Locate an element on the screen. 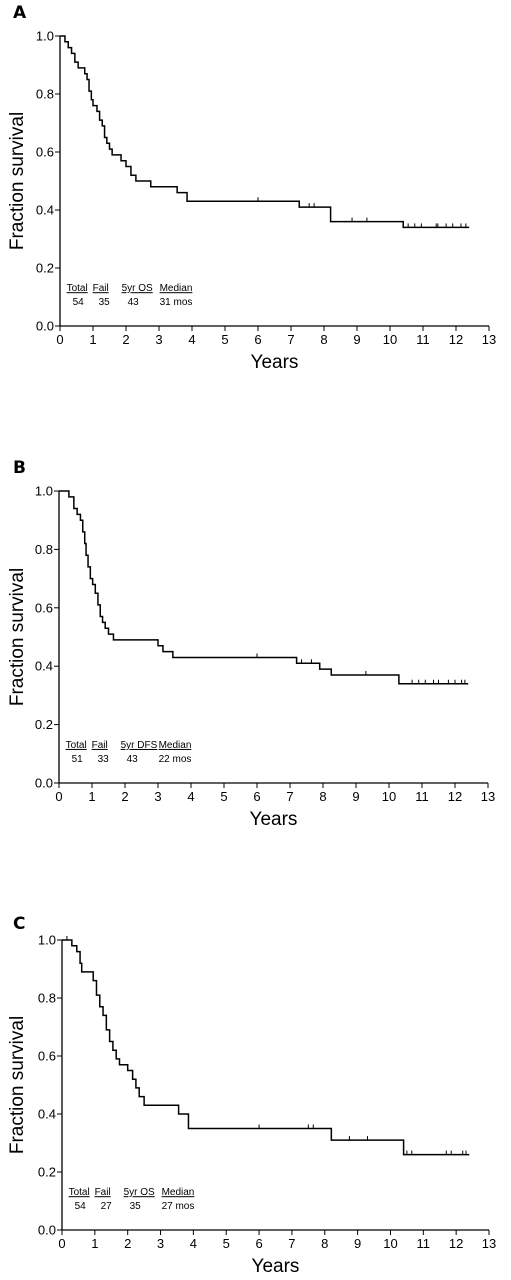 The width and height of the screenshot is (511, 1280). stats-value: 27 mos is located at coordinates (178, 1206).